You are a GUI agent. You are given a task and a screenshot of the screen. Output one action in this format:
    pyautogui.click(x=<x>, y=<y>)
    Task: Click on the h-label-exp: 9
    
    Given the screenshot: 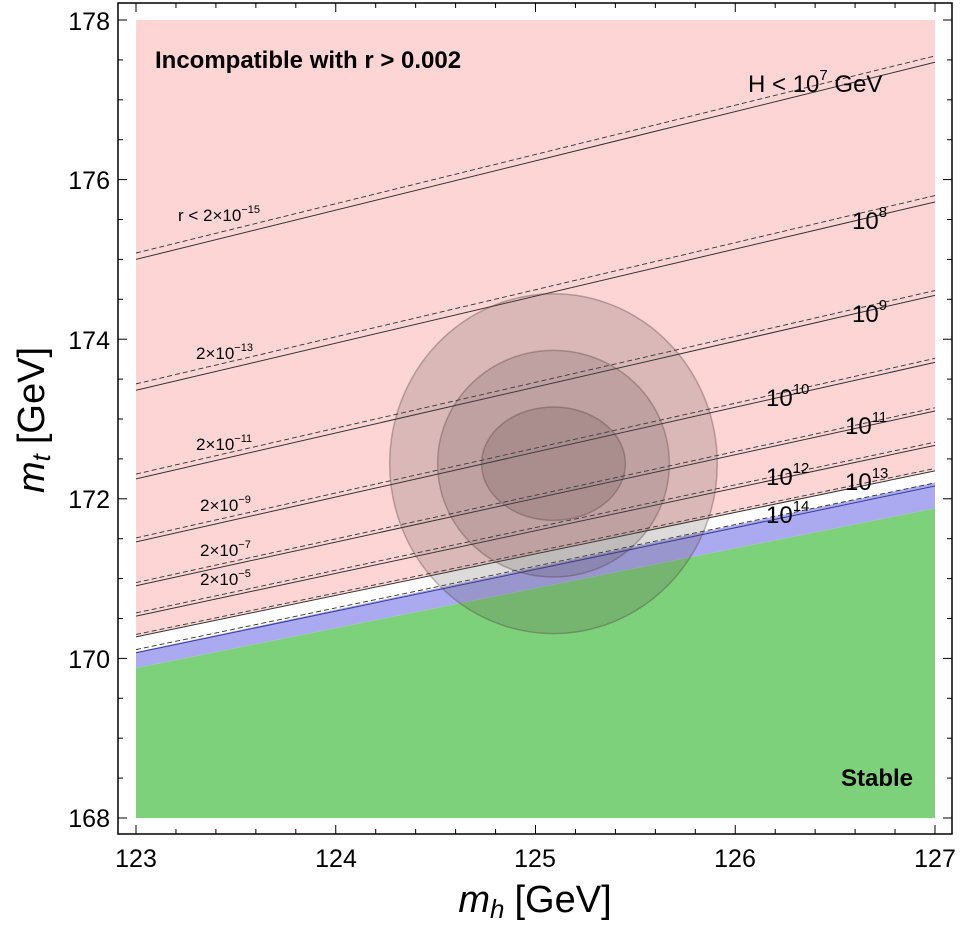 What is the action you would take?
    pyautogui.click(x=883, y=305)
    